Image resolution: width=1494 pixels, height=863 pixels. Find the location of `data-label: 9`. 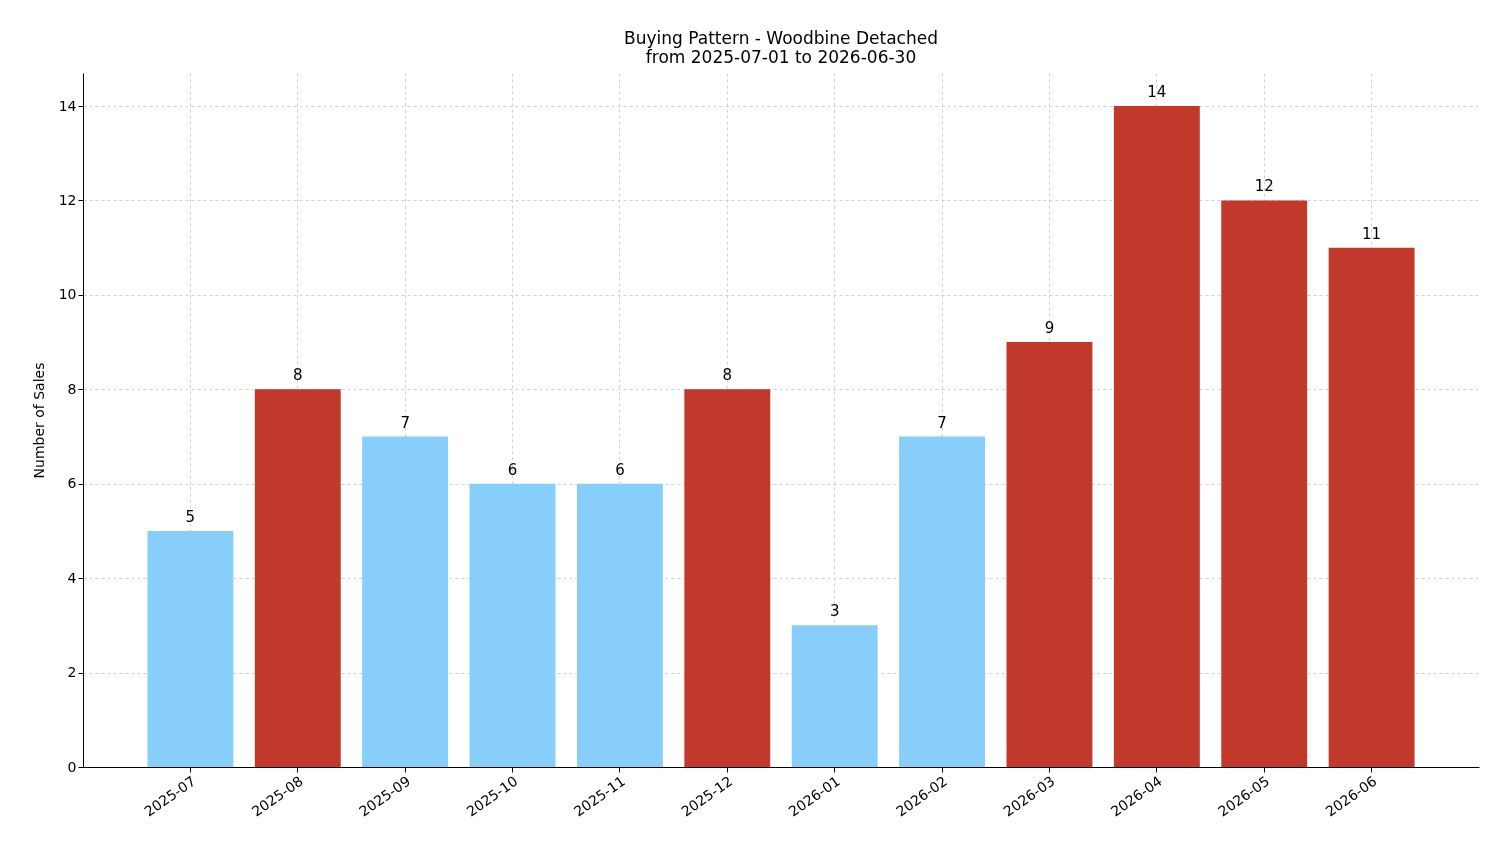

data-label: 9 is located at coordinates (1049, 328).